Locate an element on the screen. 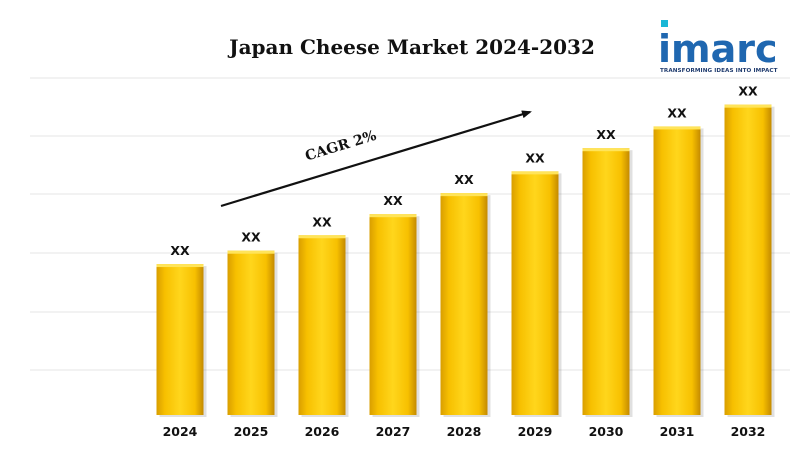  logo-tagline: TRANSFORMING IDEAS INTO IMPACT is located at coordinates (719, 71).